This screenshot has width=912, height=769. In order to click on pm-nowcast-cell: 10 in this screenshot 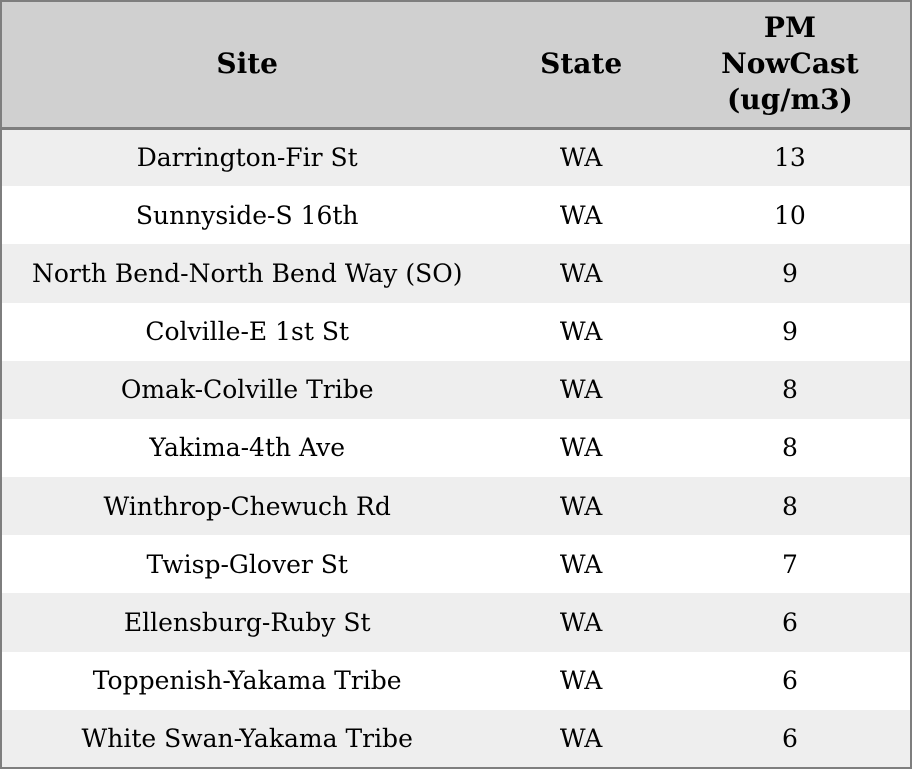, I will do `click(790, 215)`.